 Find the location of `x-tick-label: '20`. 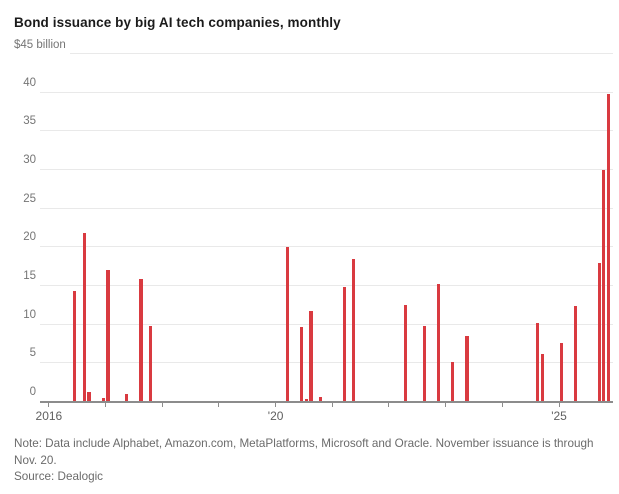

x-tick-label: '20 is located at coordinates (275, 416).